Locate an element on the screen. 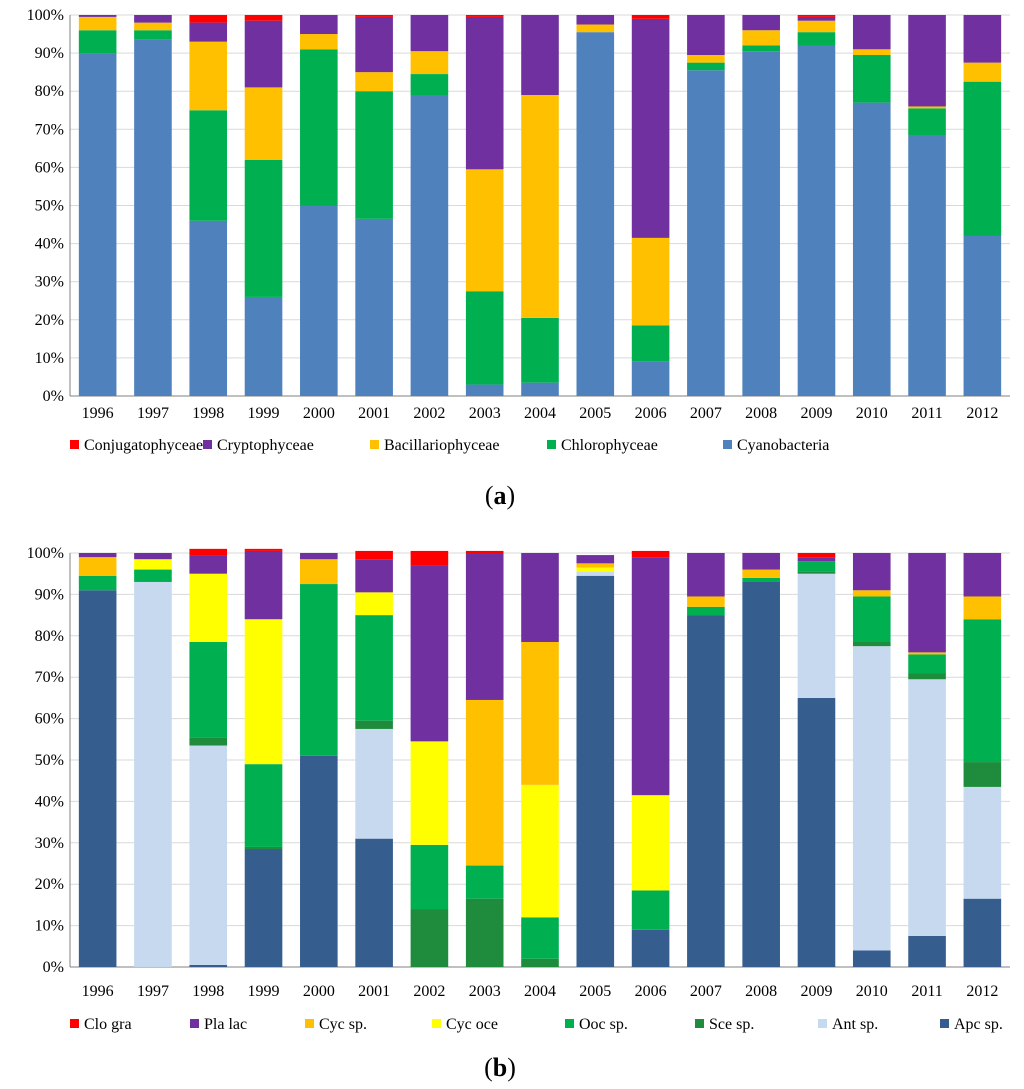 The width and height of the screenshot is (1024, 1089). bar-segment: Cyc sp. 2005: 1% is located at coordinates (595, 565).